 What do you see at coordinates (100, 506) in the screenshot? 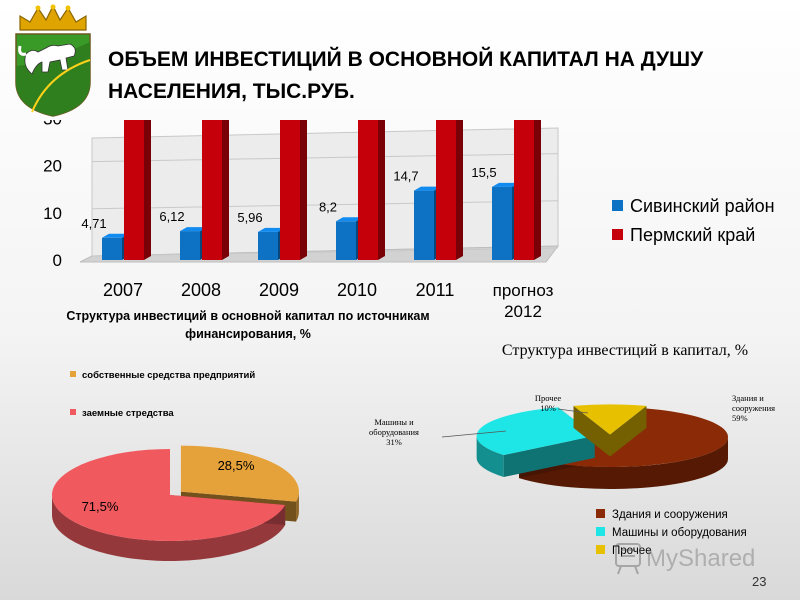
I see `pie1-value-label-1: 71,5%` at bounding box center [100, 506].